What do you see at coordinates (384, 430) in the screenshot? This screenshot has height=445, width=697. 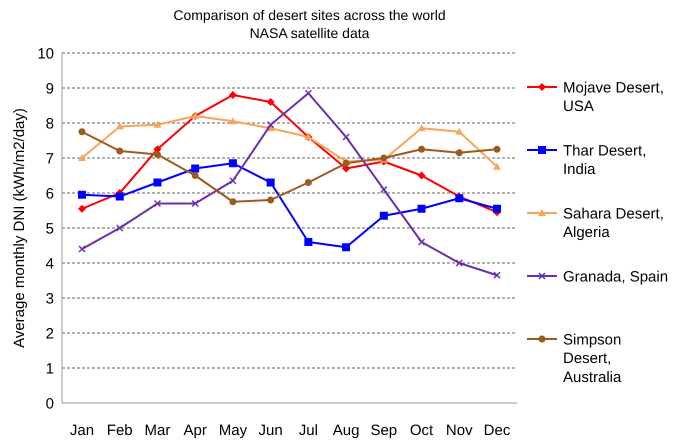 I see `x-tick-label: Sep` at bounding box center [384, 430].